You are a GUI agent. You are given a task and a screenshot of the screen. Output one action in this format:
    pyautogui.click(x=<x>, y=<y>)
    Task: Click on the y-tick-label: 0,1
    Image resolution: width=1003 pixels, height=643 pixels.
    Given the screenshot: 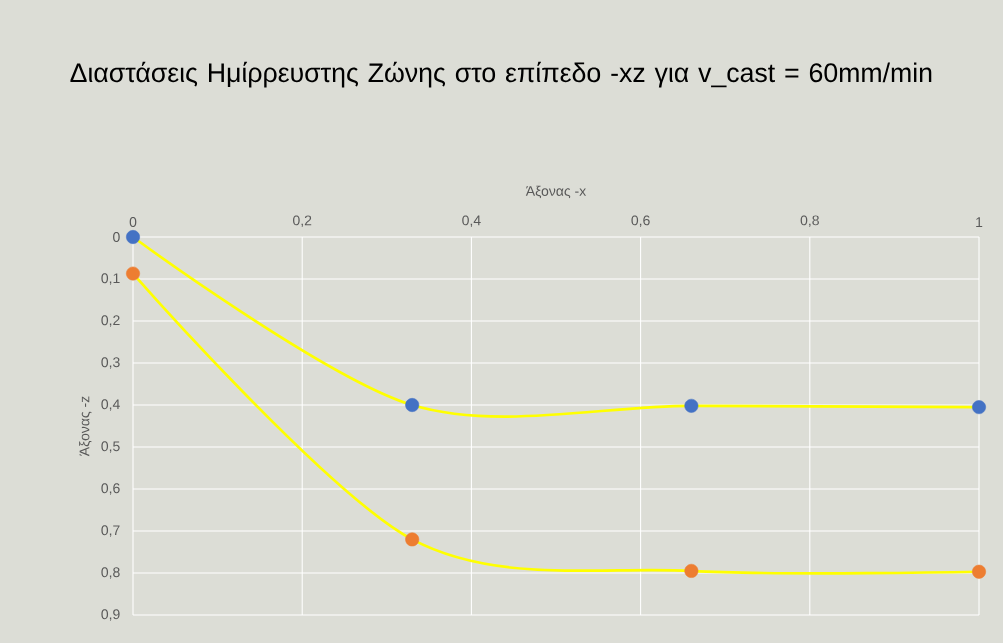 What is the action you would take?
    pyautogui.click(x=110, y=279)
    